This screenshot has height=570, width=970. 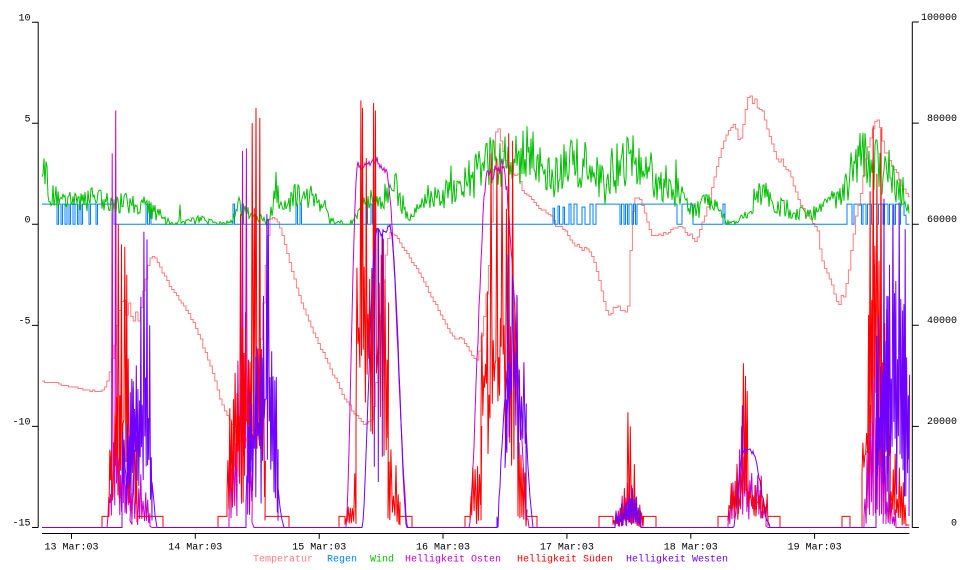 I want to click on svg-text: 15 Mar:03, so click(x=319, y=548).